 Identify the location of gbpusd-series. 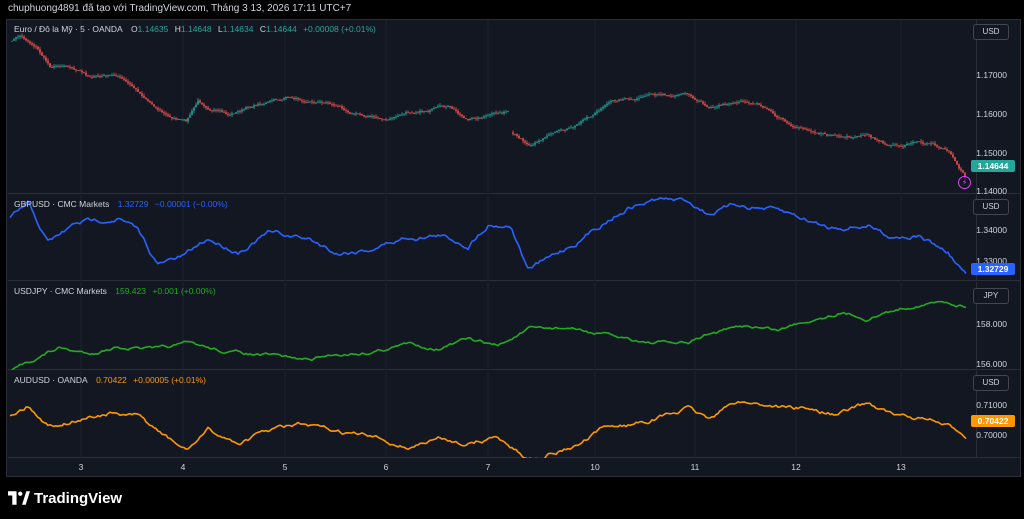
(488, 235).